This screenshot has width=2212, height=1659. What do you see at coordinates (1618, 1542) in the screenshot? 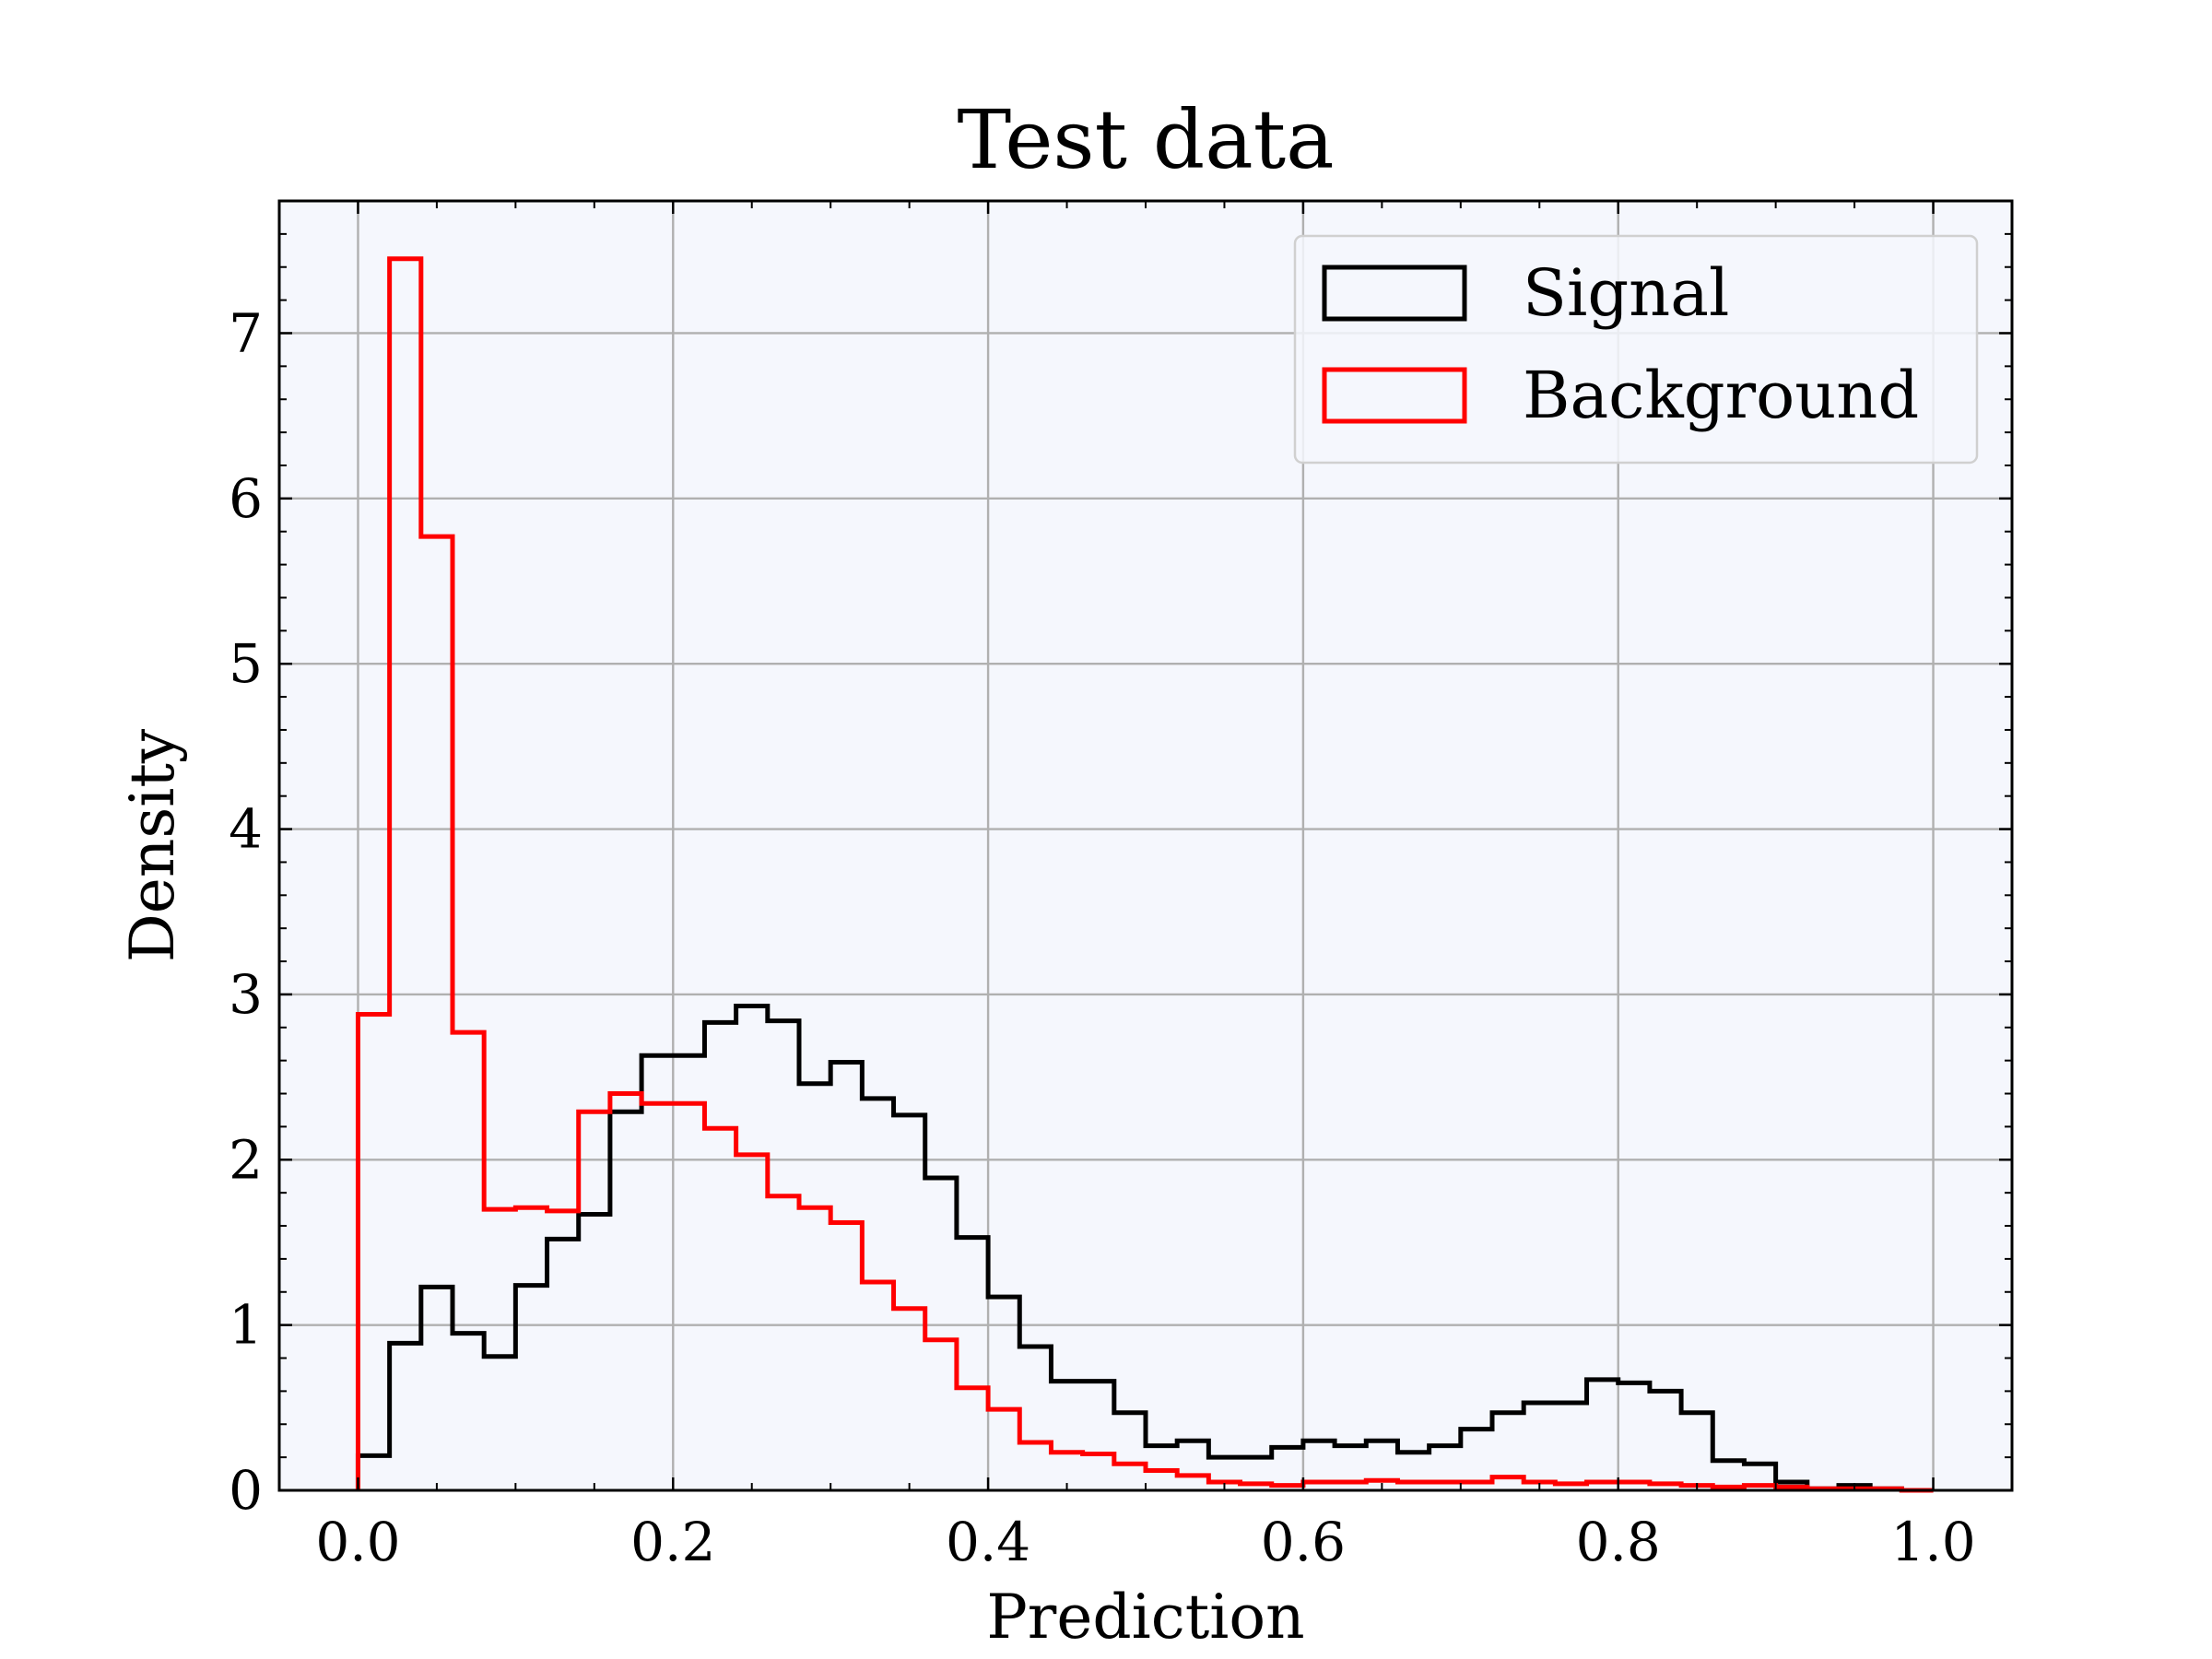
I see `x-tick-label: 0.8` at bounding box center [1618, 1542].